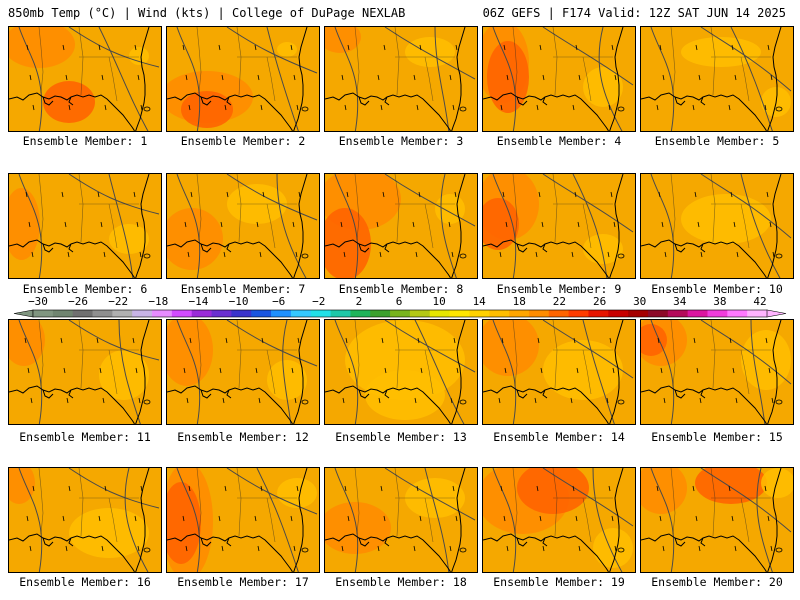 This screenshot has height=600, width=800. What do you see at coordinates (279, 301) in the screenshot?
I see `colorbar-tick-label: −6` at bounding box center [279, 301].